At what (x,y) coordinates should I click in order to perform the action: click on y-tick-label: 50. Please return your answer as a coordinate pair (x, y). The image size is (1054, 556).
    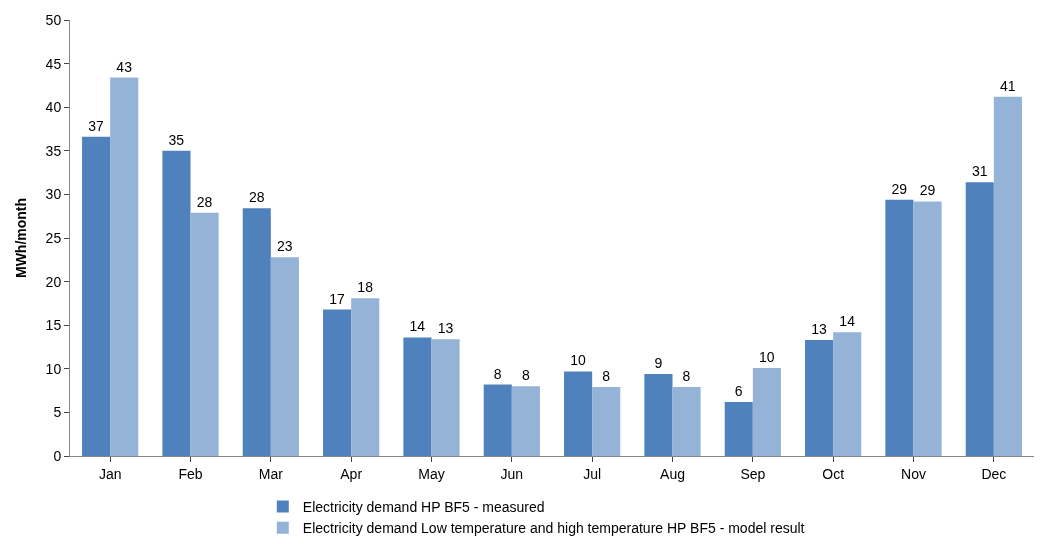
    Looking at the image, I should click on (53, 19).